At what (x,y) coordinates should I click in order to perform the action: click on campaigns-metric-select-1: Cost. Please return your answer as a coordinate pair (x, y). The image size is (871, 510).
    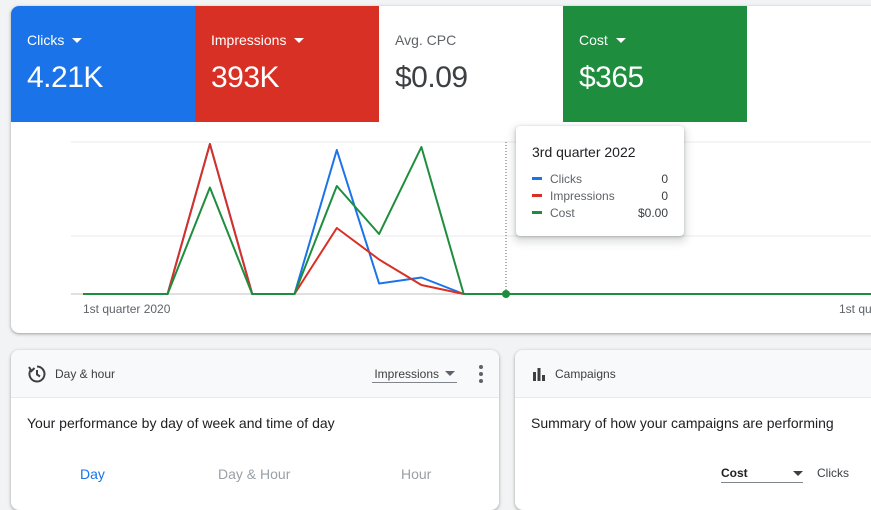
    Looking at the image, I should click on (762, 474).